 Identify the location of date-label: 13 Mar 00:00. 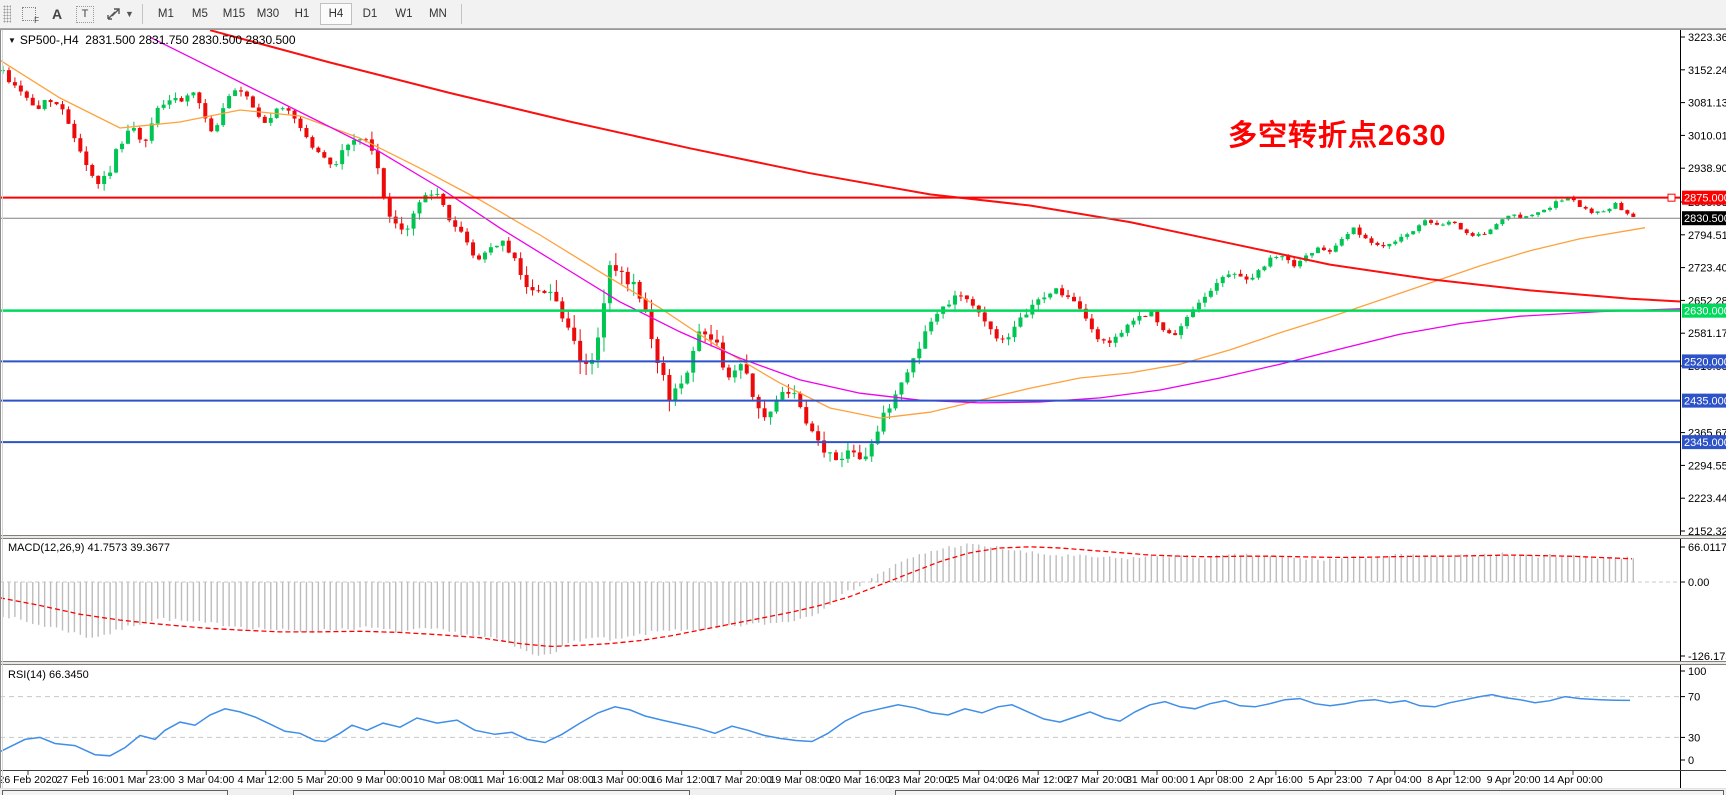
(622, 780).